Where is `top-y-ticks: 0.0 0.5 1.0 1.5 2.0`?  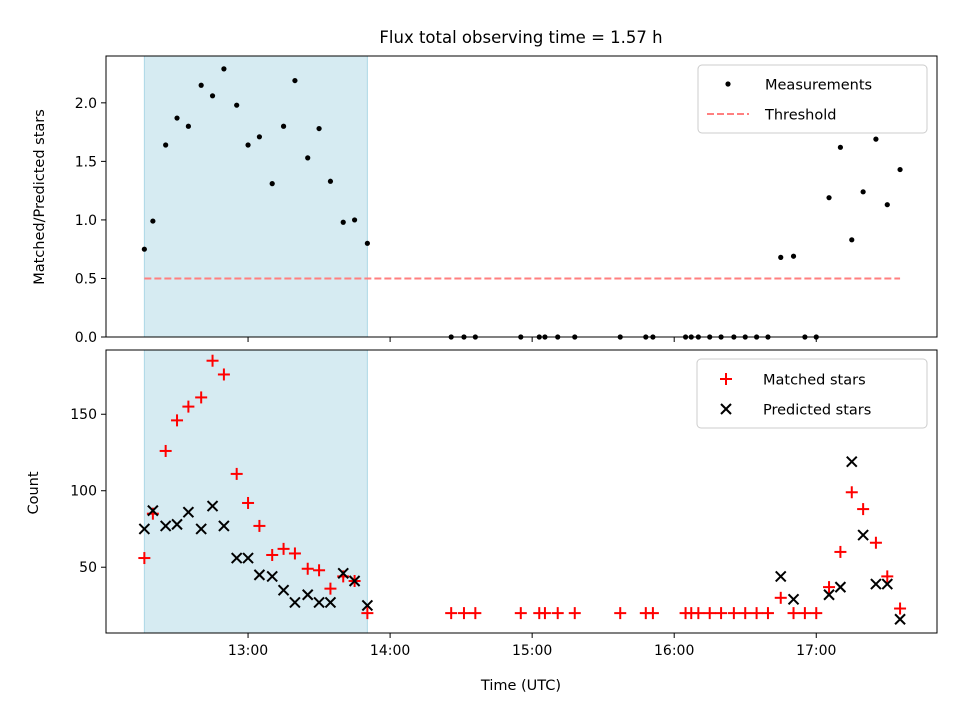 top-y-ticks: 0.0 0.5 1.0 1.5 2.0 is located at coordinates (90, 221).